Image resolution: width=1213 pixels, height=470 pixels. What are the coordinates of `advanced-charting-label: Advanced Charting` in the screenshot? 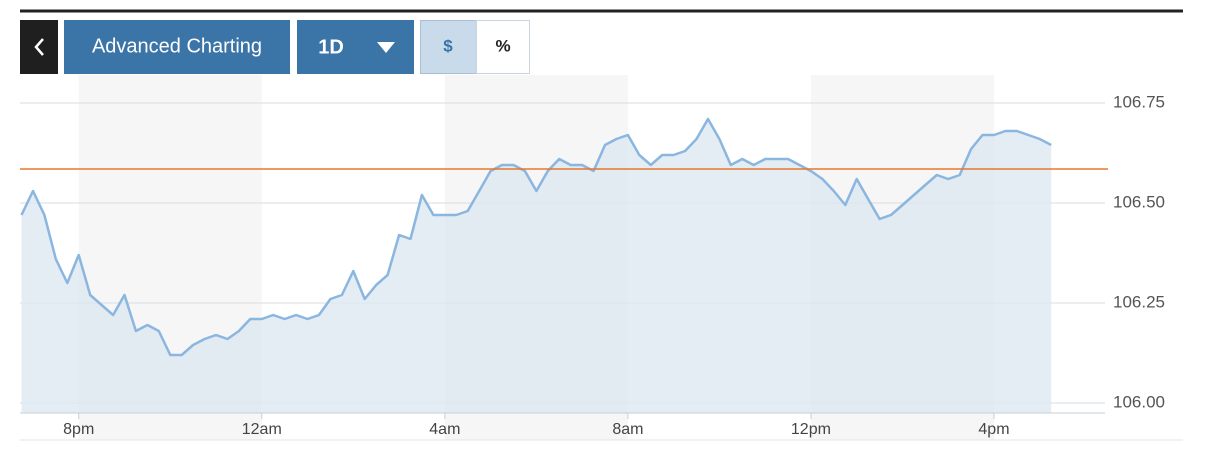 It's located at (177, 46).